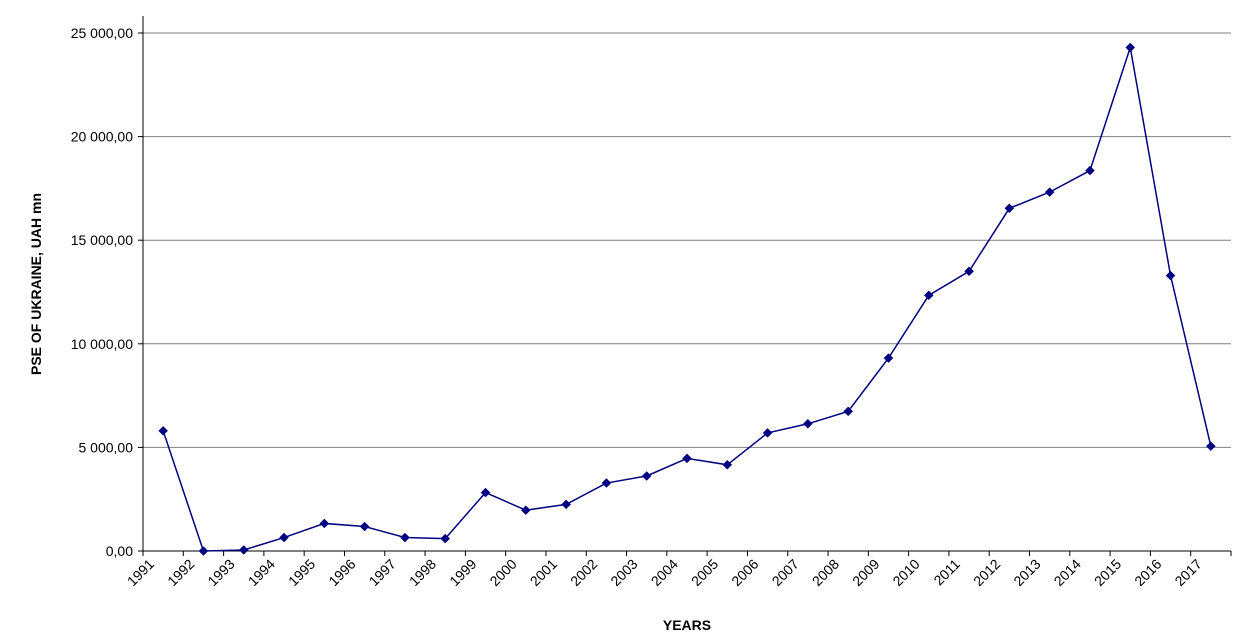  Describe the element at coordinates (1147, 572) in the screenshot. I see `x-tick-label: 2016` at that location.